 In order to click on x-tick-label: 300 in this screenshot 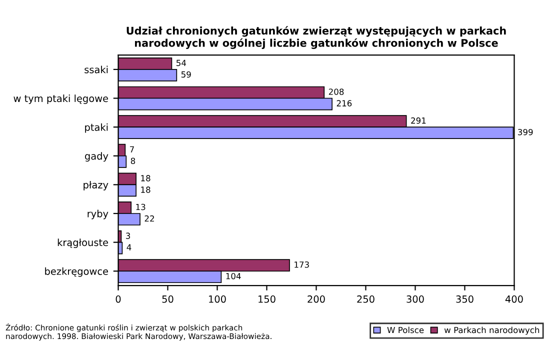, I will do `click(415, 299)`.